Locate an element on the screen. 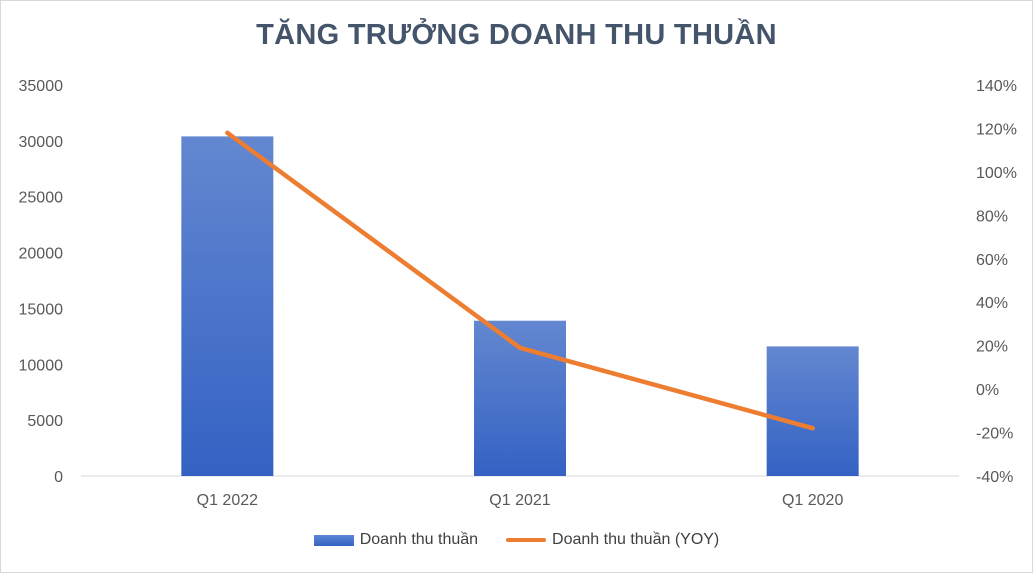  x-tick-label: Q1 2021 is located at coordinates (519, 500).